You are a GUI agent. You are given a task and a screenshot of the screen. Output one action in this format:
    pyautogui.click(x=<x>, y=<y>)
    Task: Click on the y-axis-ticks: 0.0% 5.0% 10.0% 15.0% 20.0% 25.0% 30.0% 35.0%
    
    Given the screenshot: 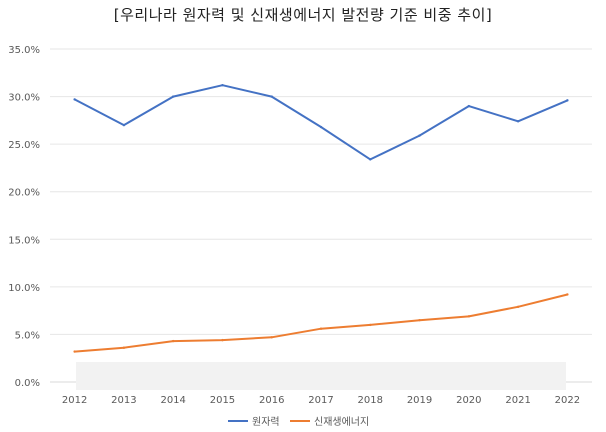 What is the action you would take?
    pyautogui.click(x=24, y=217)
    